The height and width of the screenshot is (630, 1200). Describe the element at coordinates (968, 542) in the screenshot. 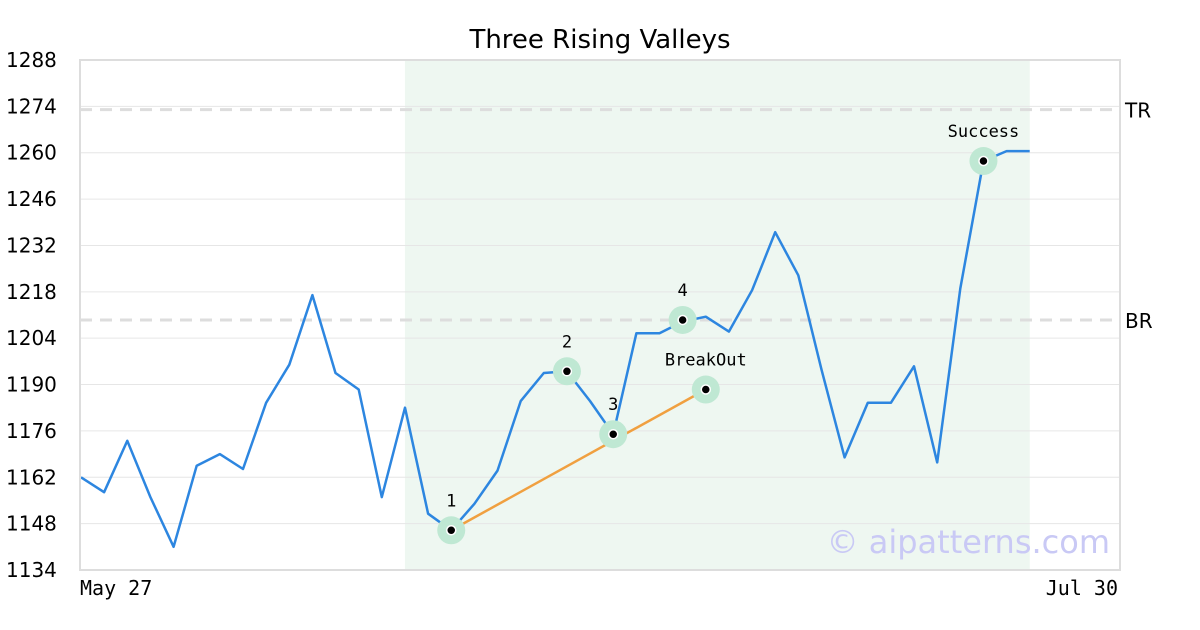

I see `watermark: © aipatterns.com` at that location.